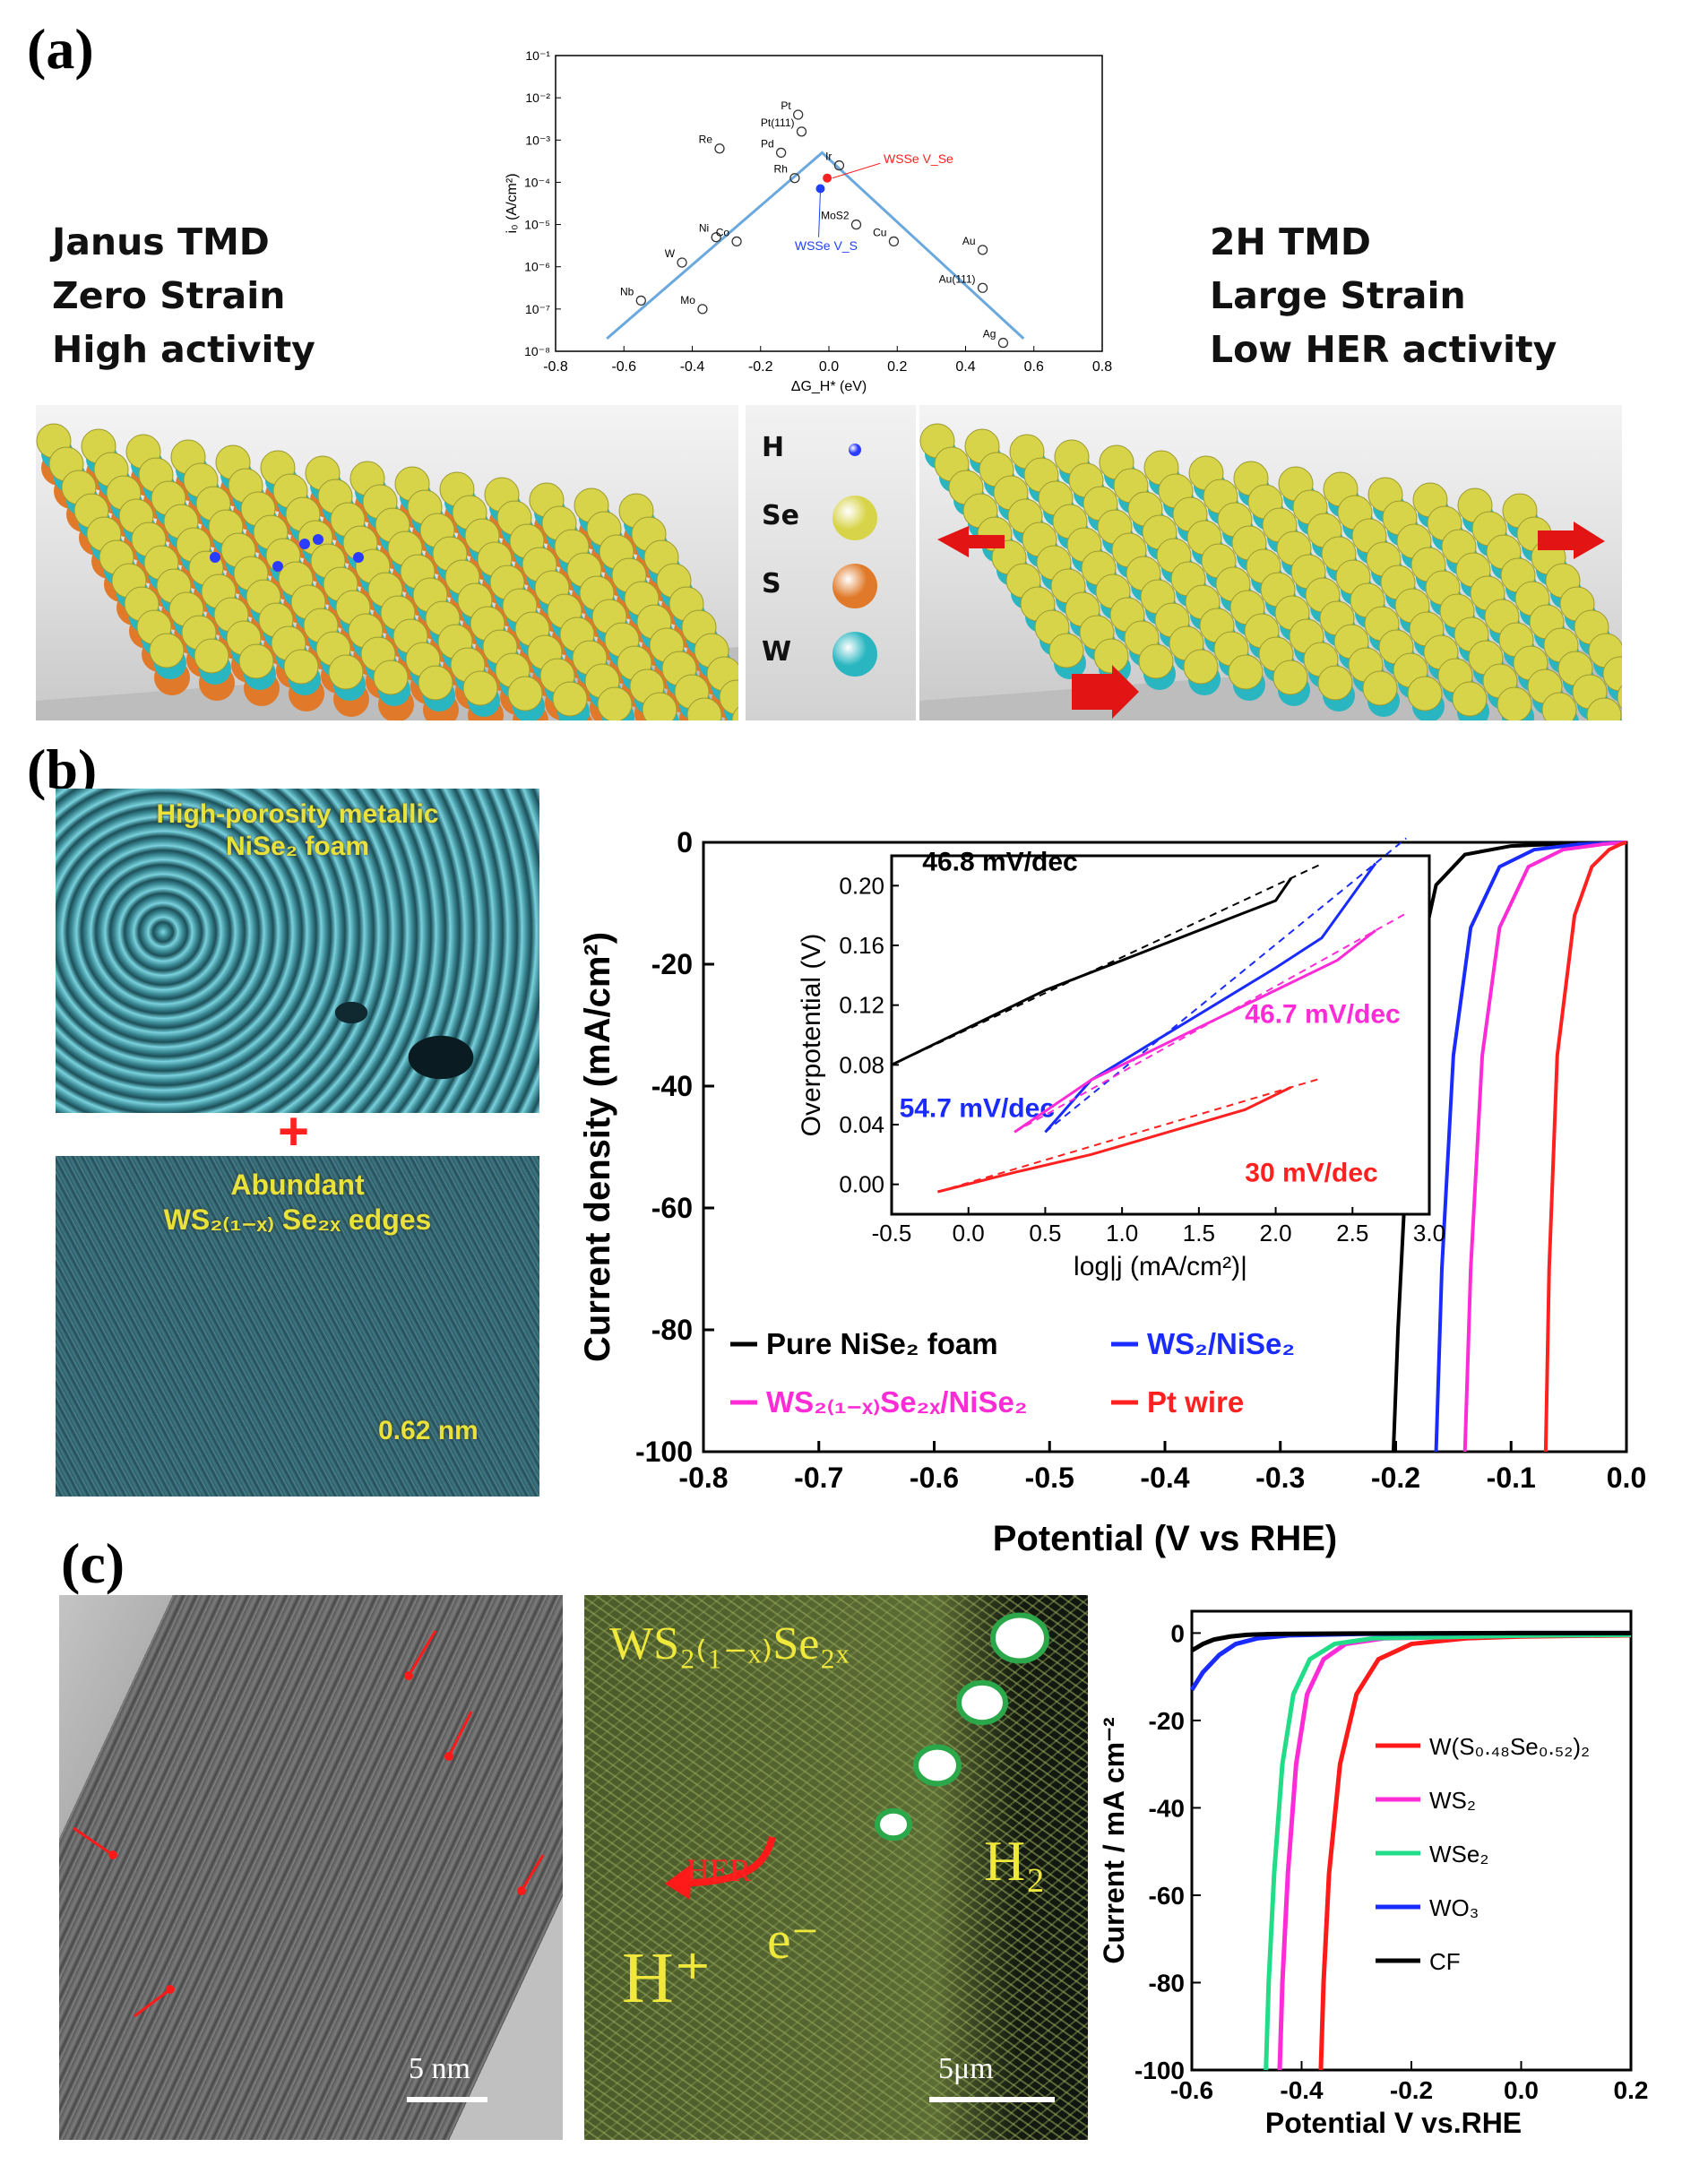 Image resolution: width=1708 pixels, height=2165 pixels. I want to click on inset-fit-line, so click(1225, 985).